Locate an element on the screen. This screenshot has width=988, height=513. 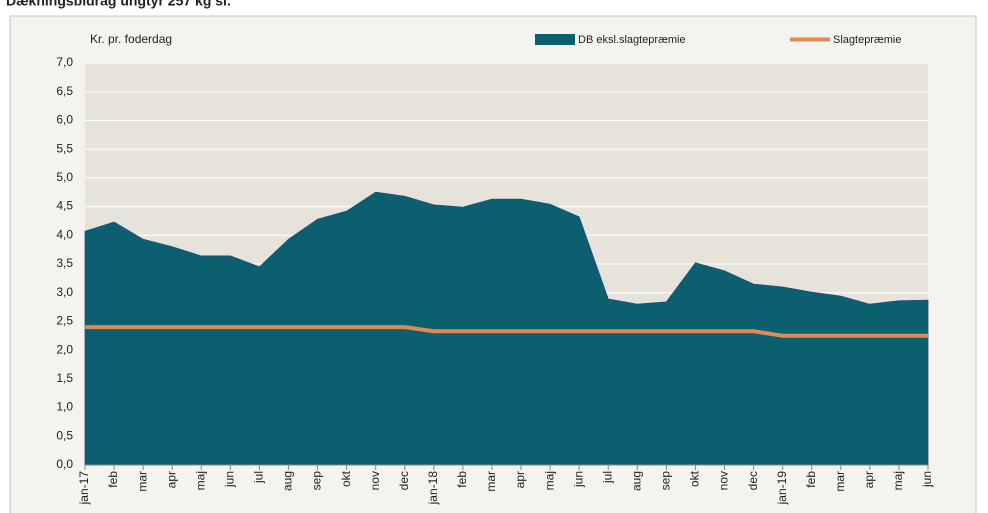
x-tick-label: jan-17 is located at coordinates (84, 488).